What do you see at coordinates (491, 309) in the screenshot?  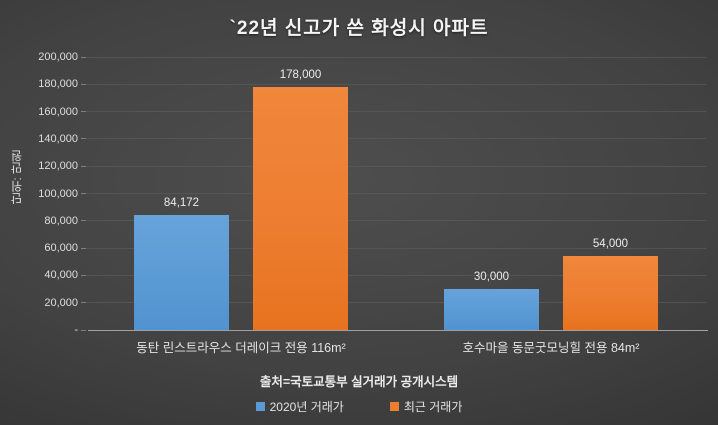 I see `bar-2020년 거래가-호수마을 동문굿모닝힐 전용 84m²` at bounding box center [491, 309].